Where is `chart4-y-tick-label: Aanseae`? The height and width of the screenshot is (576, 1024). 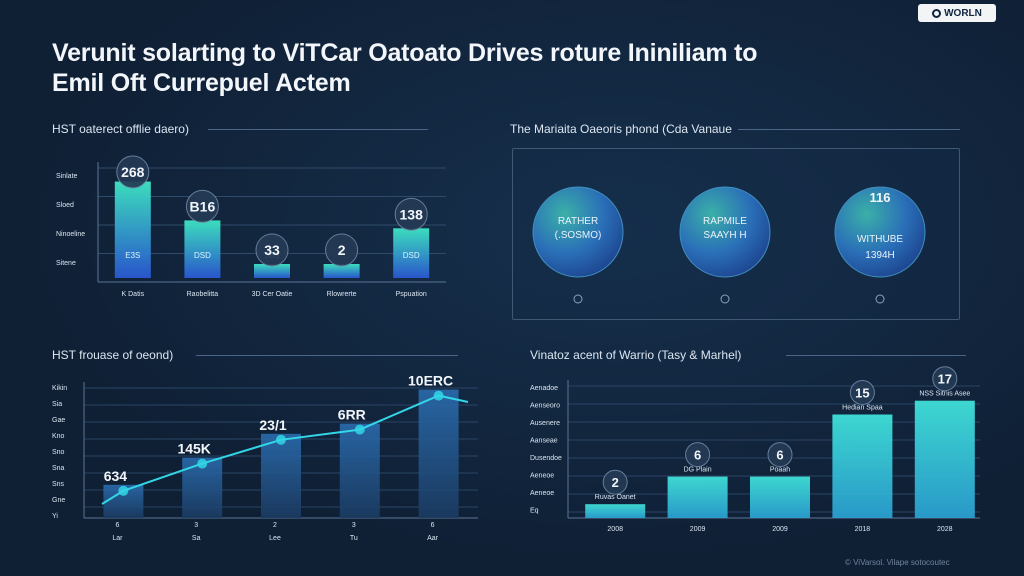
chart4-y-tick-label: Aanseae is located at coordinates (544, 441).